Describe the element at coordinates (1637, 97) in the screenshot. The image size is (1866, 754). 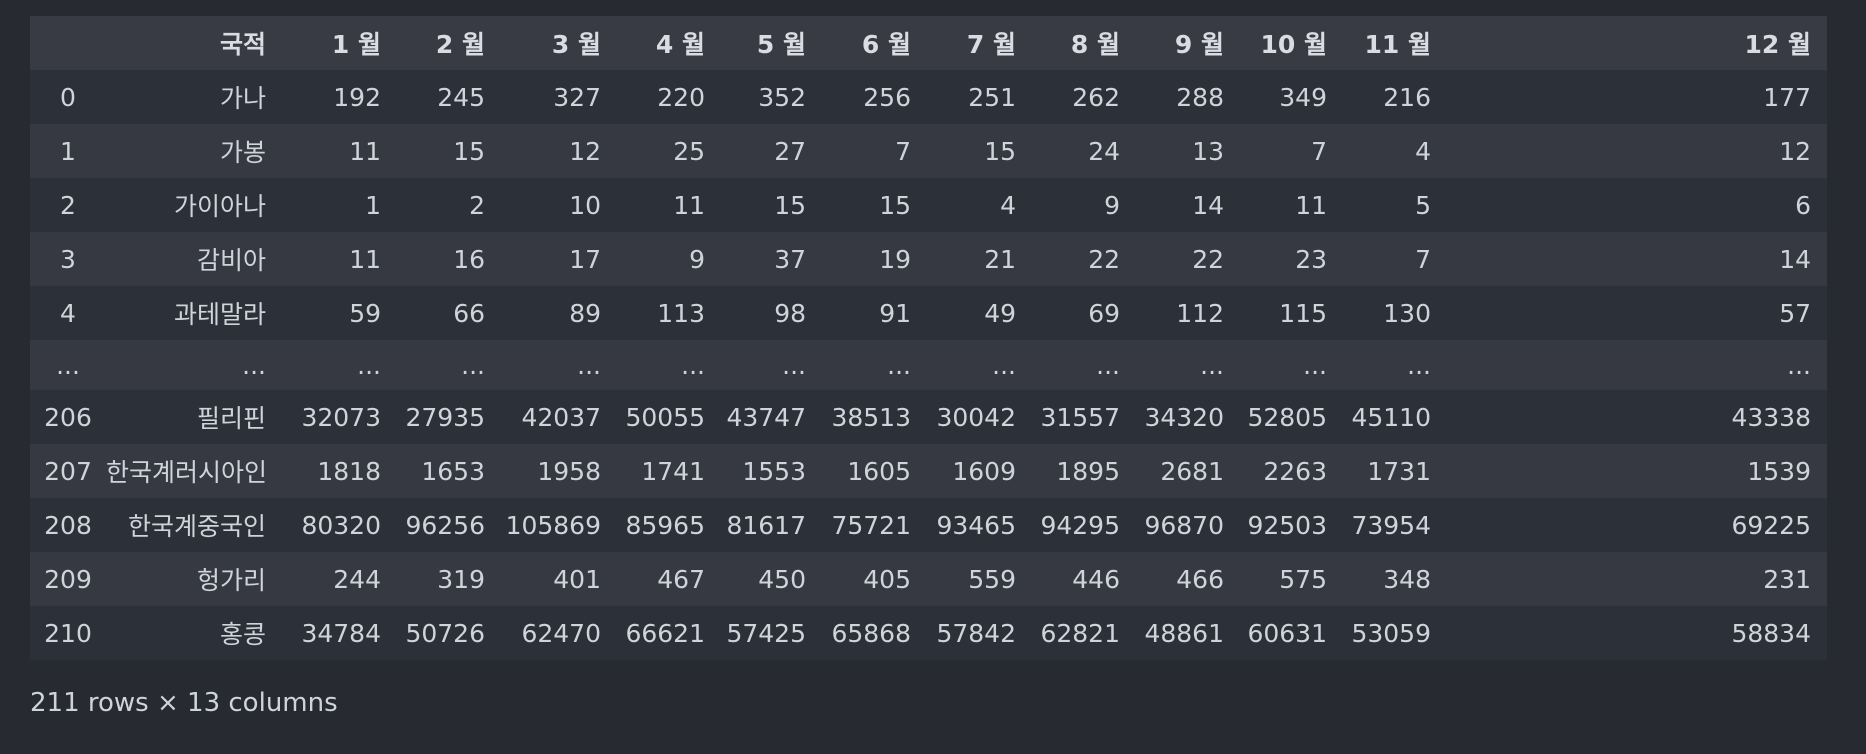
I see `month-value-cell: 177` at that location.